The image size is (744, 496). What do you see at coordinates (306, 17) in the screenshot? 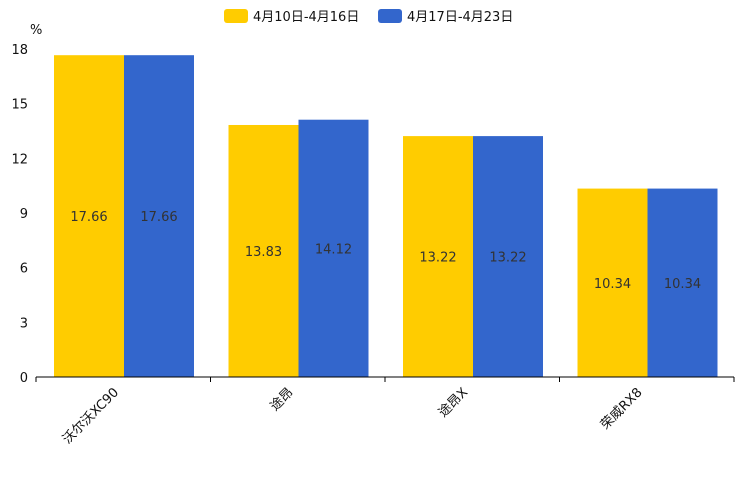
I see `legend-label: 4月10日-4月16日` at bounding box center [306, 17].